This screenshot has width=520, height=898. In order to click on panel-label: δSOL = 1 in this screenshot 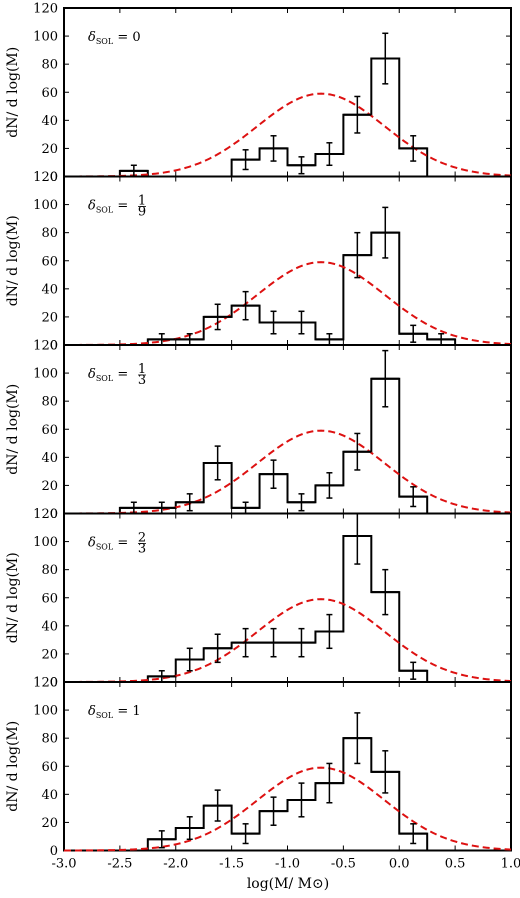, I will do `click(114, 712)`.